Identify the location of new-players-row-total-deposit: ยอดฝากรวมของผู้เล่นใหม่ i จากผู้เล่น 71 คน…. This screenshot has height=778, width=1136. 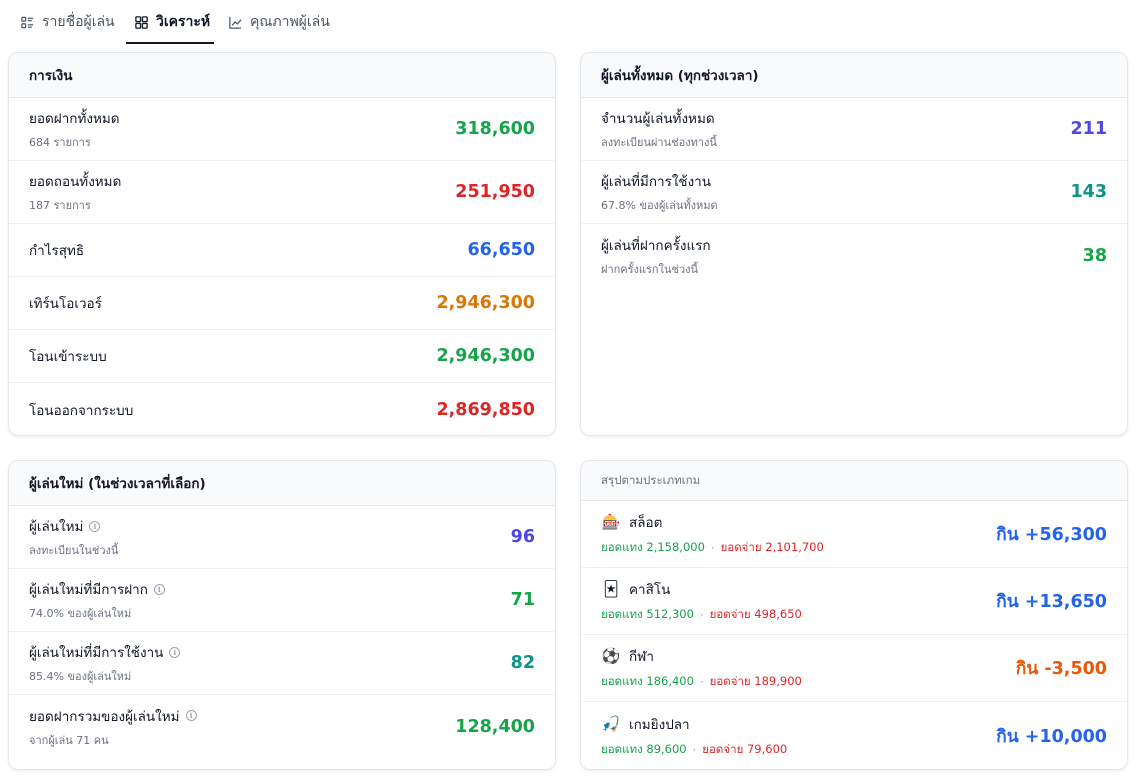
(282, 726).